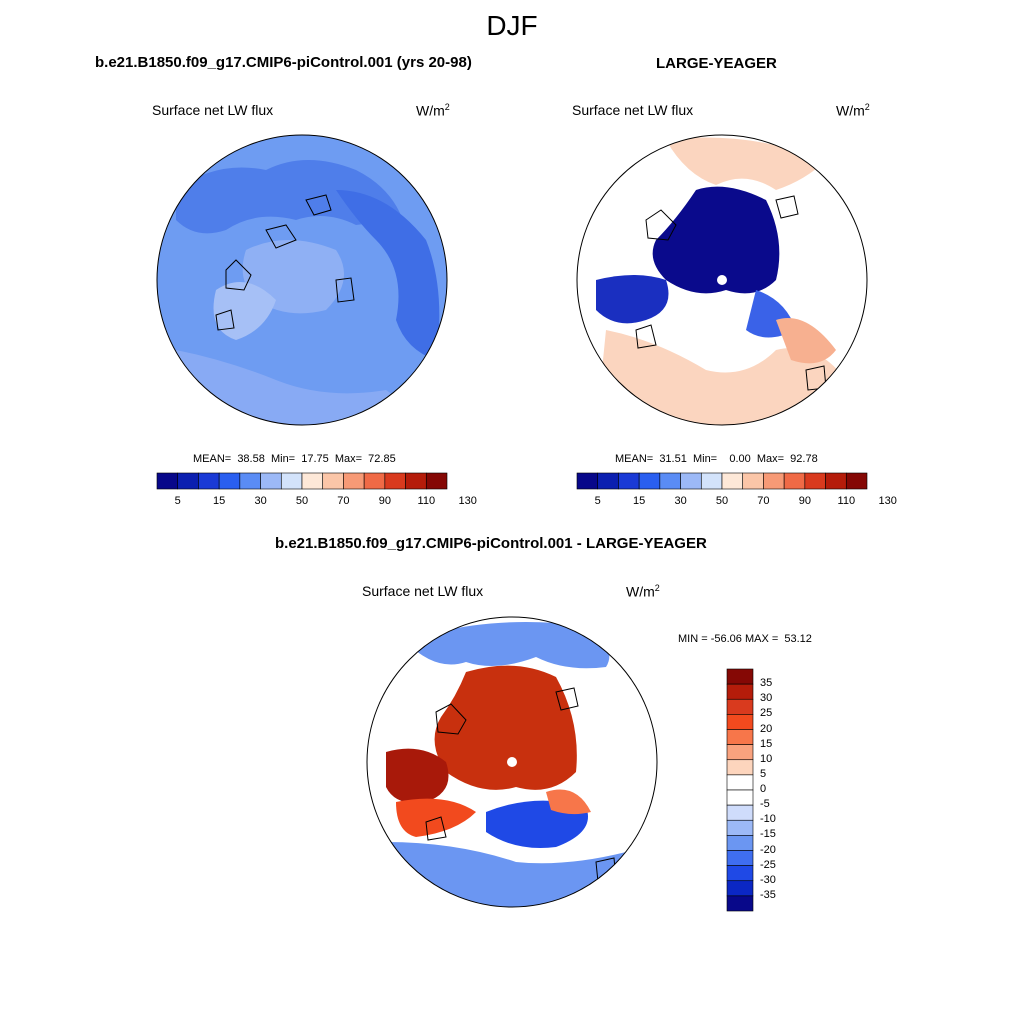 This screenshot has width=1024, height=1024. I want to click on panel1-colorbar-tick: 110, so click(426, 501).